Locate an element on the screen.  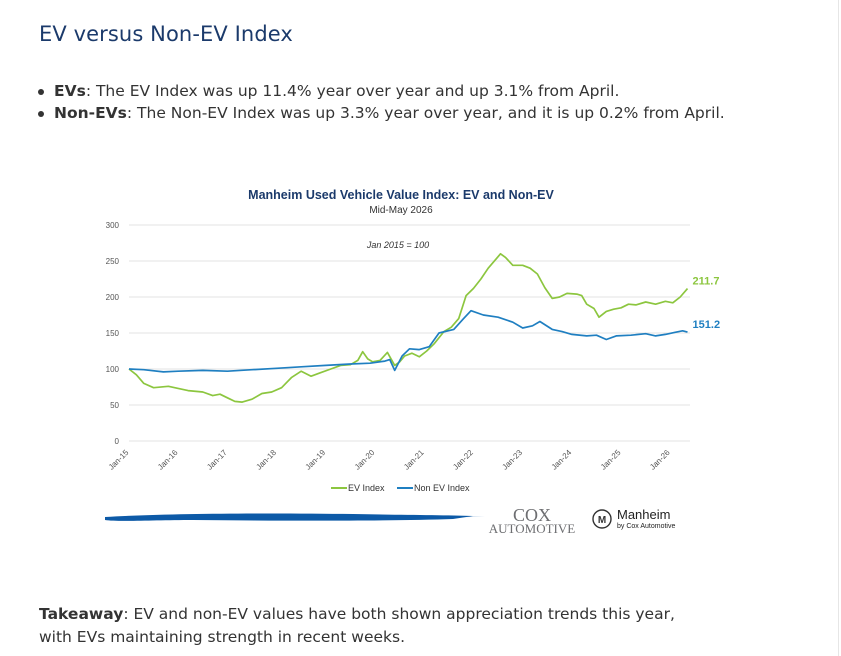
y-tick-label-300: 300 is located at coordinates (113, 225).